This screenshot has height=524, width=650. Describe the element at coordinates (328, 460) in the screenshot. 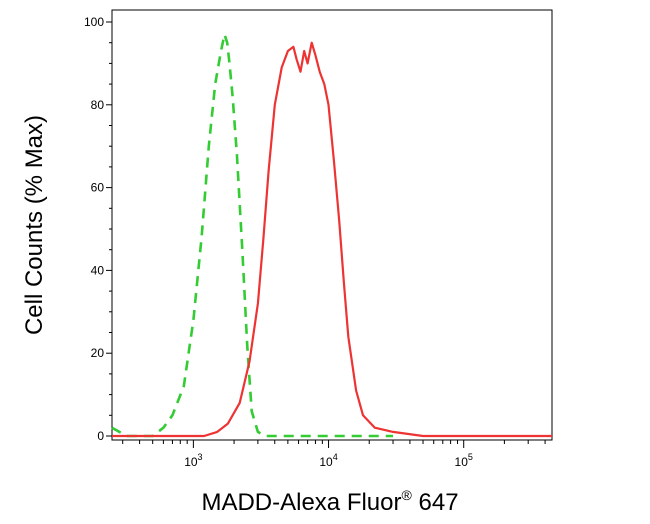

I see `x-tick-label: 10⁴` at that location.